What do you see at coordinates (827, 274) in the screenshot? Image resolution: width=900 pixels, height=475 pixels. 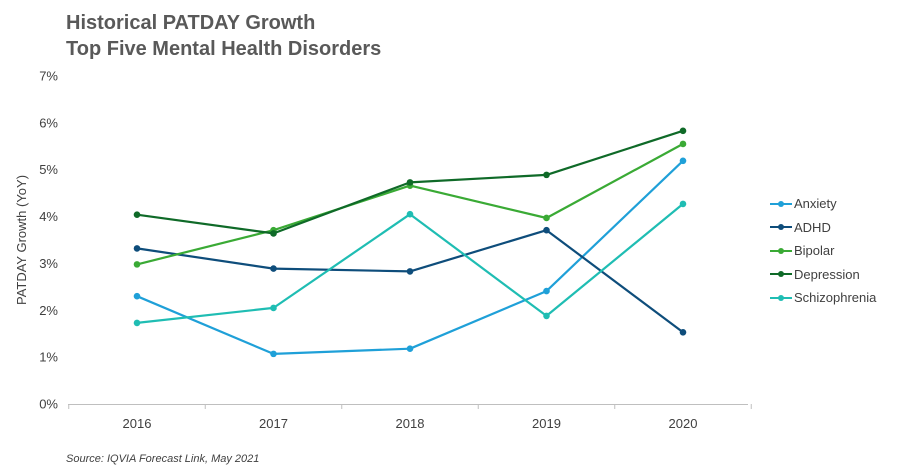 I see `legend-label: Depression` at bounding box center [827, 274].